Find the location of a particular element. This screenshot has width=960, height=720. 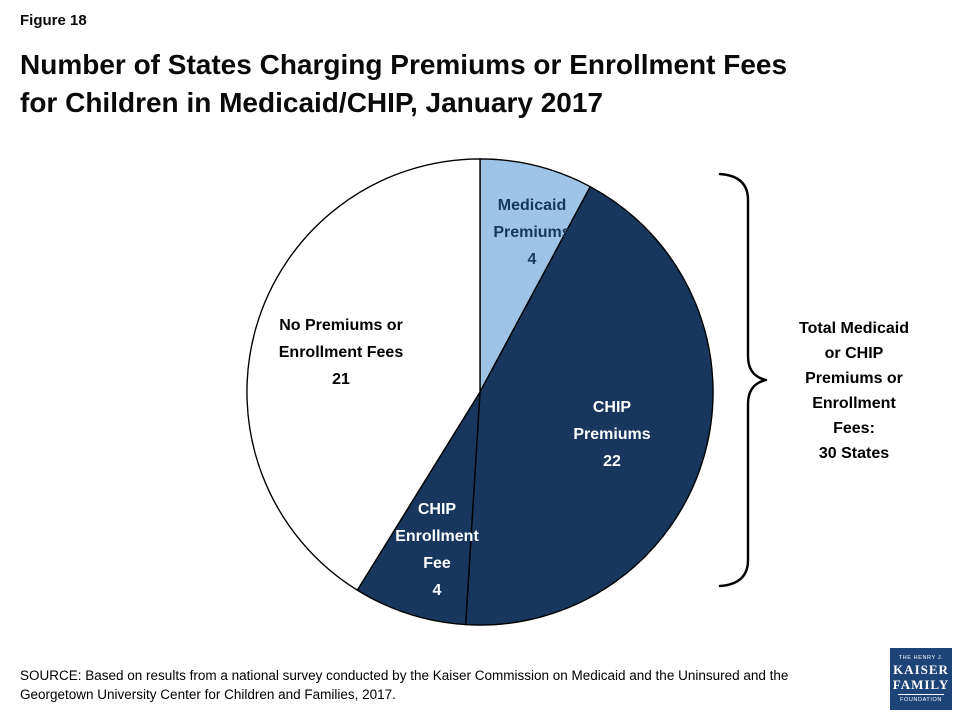

pie-slice-chip-enrollment-fee is located at coordinates (418, 508).